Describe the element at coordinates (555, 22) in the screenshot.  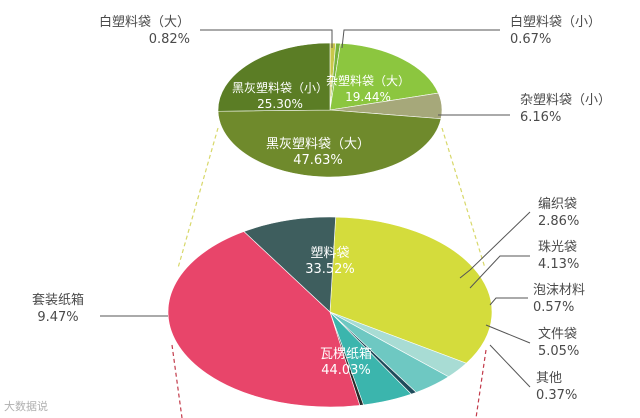
I see `top-label-1: 白塑料袋（小）` at that location.